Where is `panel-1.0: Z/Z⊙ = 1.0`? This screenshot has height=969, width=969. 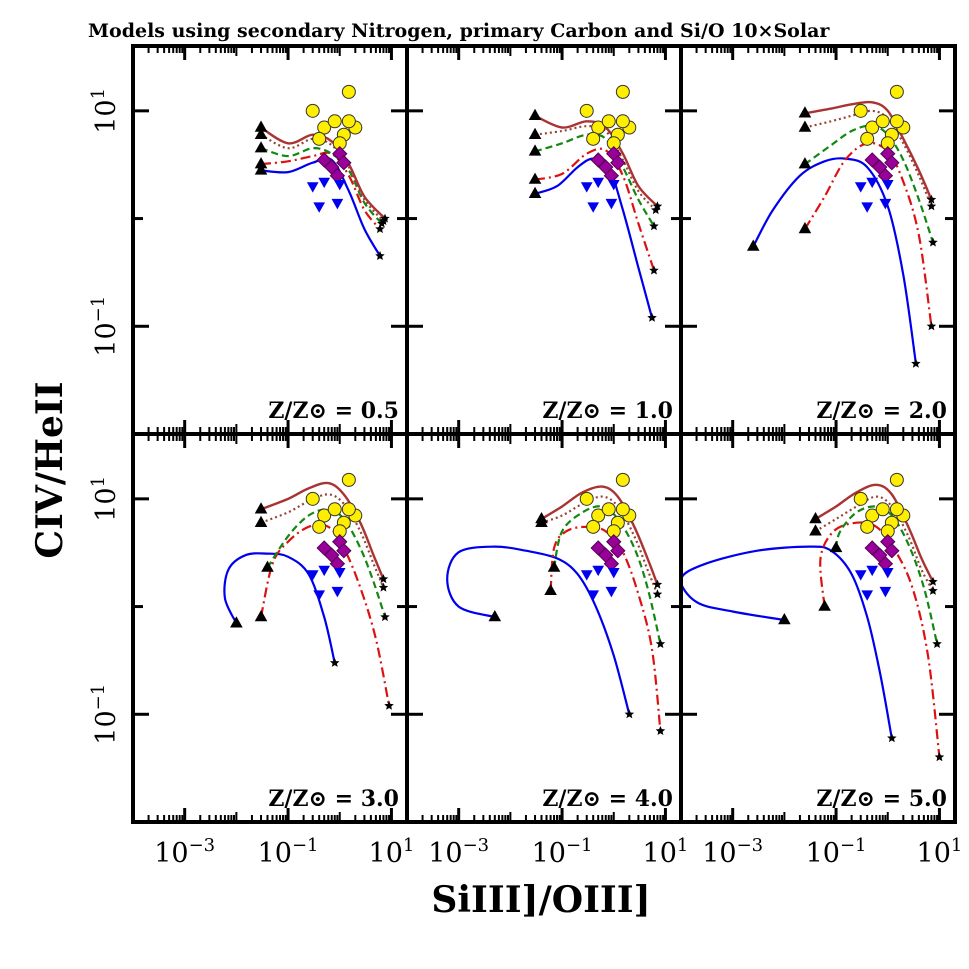 panel-1.0: Z/Z⊙ = 1.0 is located at coordinates (544, 240).